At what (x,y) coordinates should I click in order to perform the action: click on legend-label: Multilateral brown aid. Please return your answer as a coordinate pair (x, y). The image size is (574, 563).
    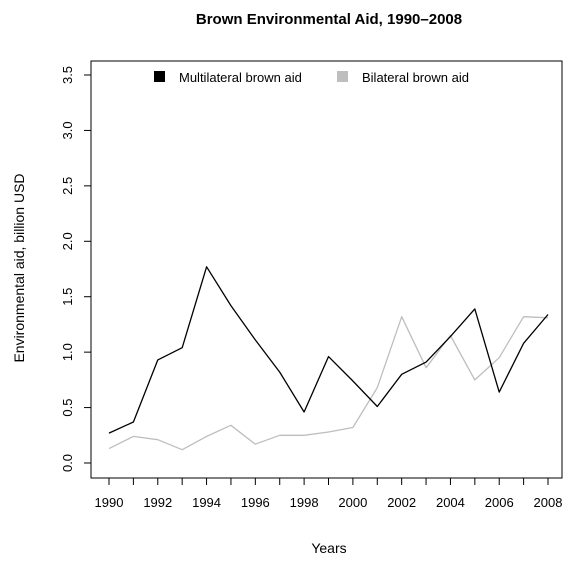
    Looking at the image, I should click on (240, 77).